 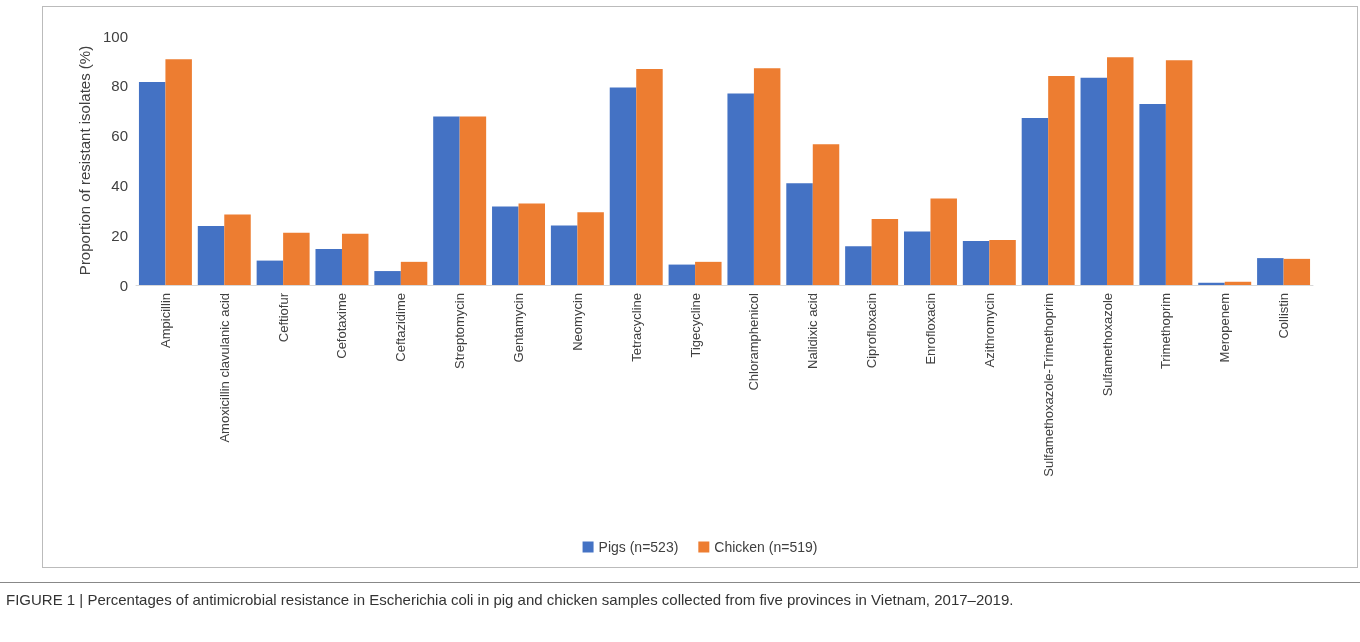 I want to click on caption: FIGURE 1 | Percentages of antimicrobial resistance in Escherichia coli in pig and chicken samples collected from five provinces in Vietnam, 2017–2019., so click(x=510, y=599).